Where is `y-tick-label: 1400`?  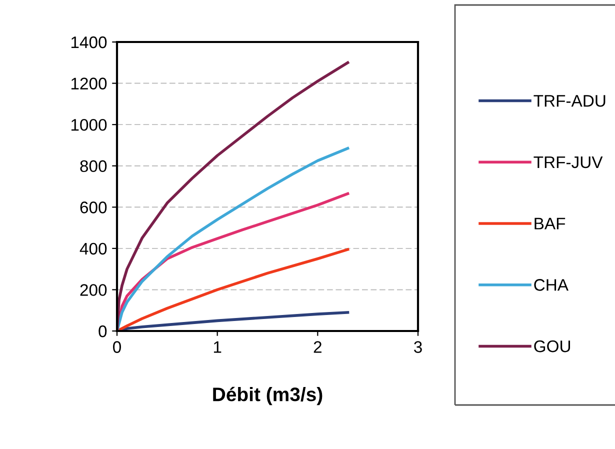 y-tick-label: 1400 is located at coordinates (89, 42).